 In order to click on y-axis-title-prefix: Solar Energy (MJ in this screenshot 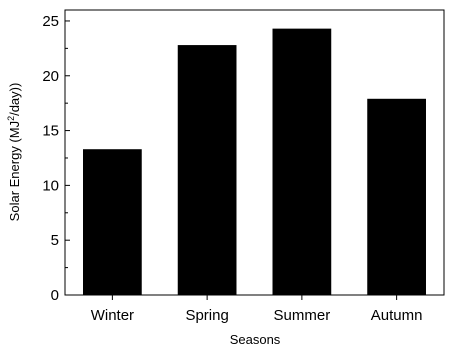, I will do `click(14, 171)`.